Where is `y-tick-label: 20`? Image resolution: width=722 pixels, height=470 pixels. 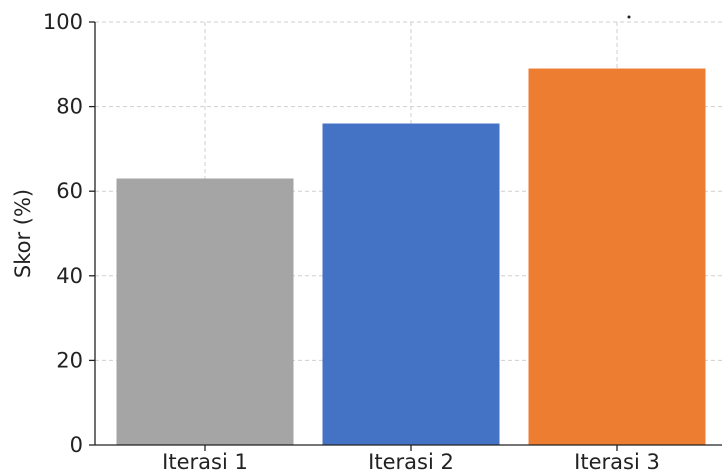 y-tick-label: 20 is located at coordinates (69, 360).